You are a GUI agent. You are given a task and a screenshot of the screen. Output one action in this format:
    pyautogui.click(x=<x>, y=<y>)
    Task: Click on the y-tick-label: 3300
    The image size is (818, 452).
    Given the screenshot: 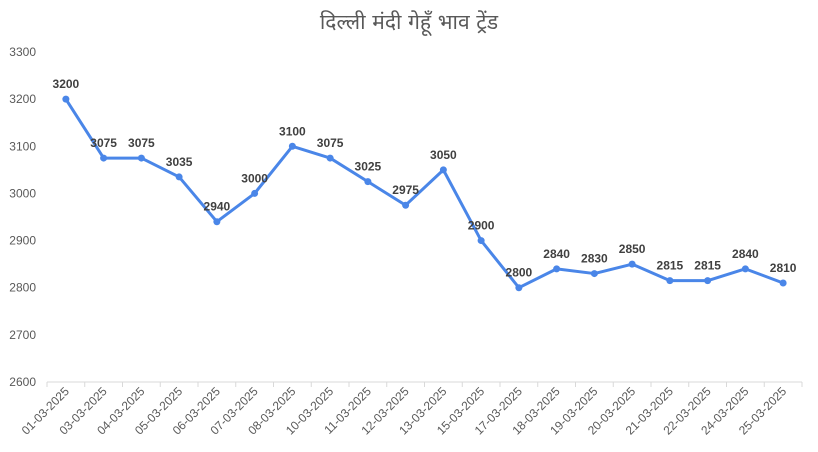 What is the action you would take?
    pyautogui.click(x=22, y=52)
    